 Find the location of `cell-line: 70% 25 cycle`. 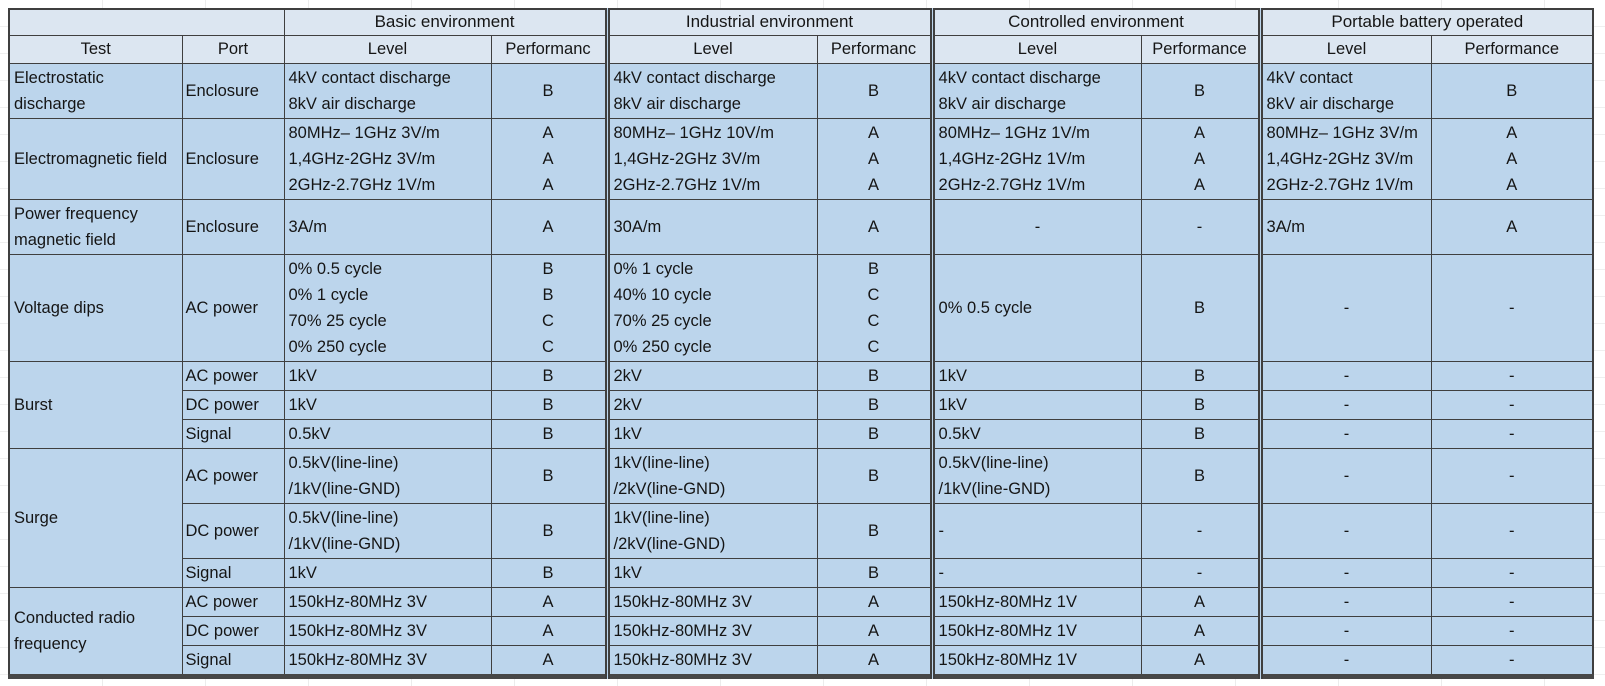

cell-line: 70% 25 cycle is located at coordinates (662, 320).